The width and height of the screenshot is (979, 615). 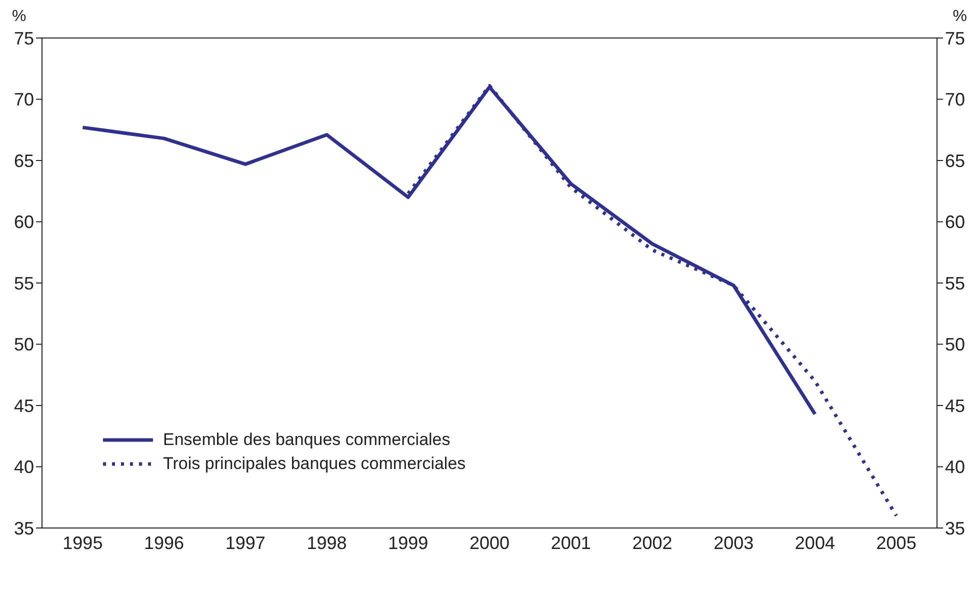 What do you see at coordinates (652, 542) in the screenshot?
I see `x-tick-label: 2002` at bounding box center [652, 542].